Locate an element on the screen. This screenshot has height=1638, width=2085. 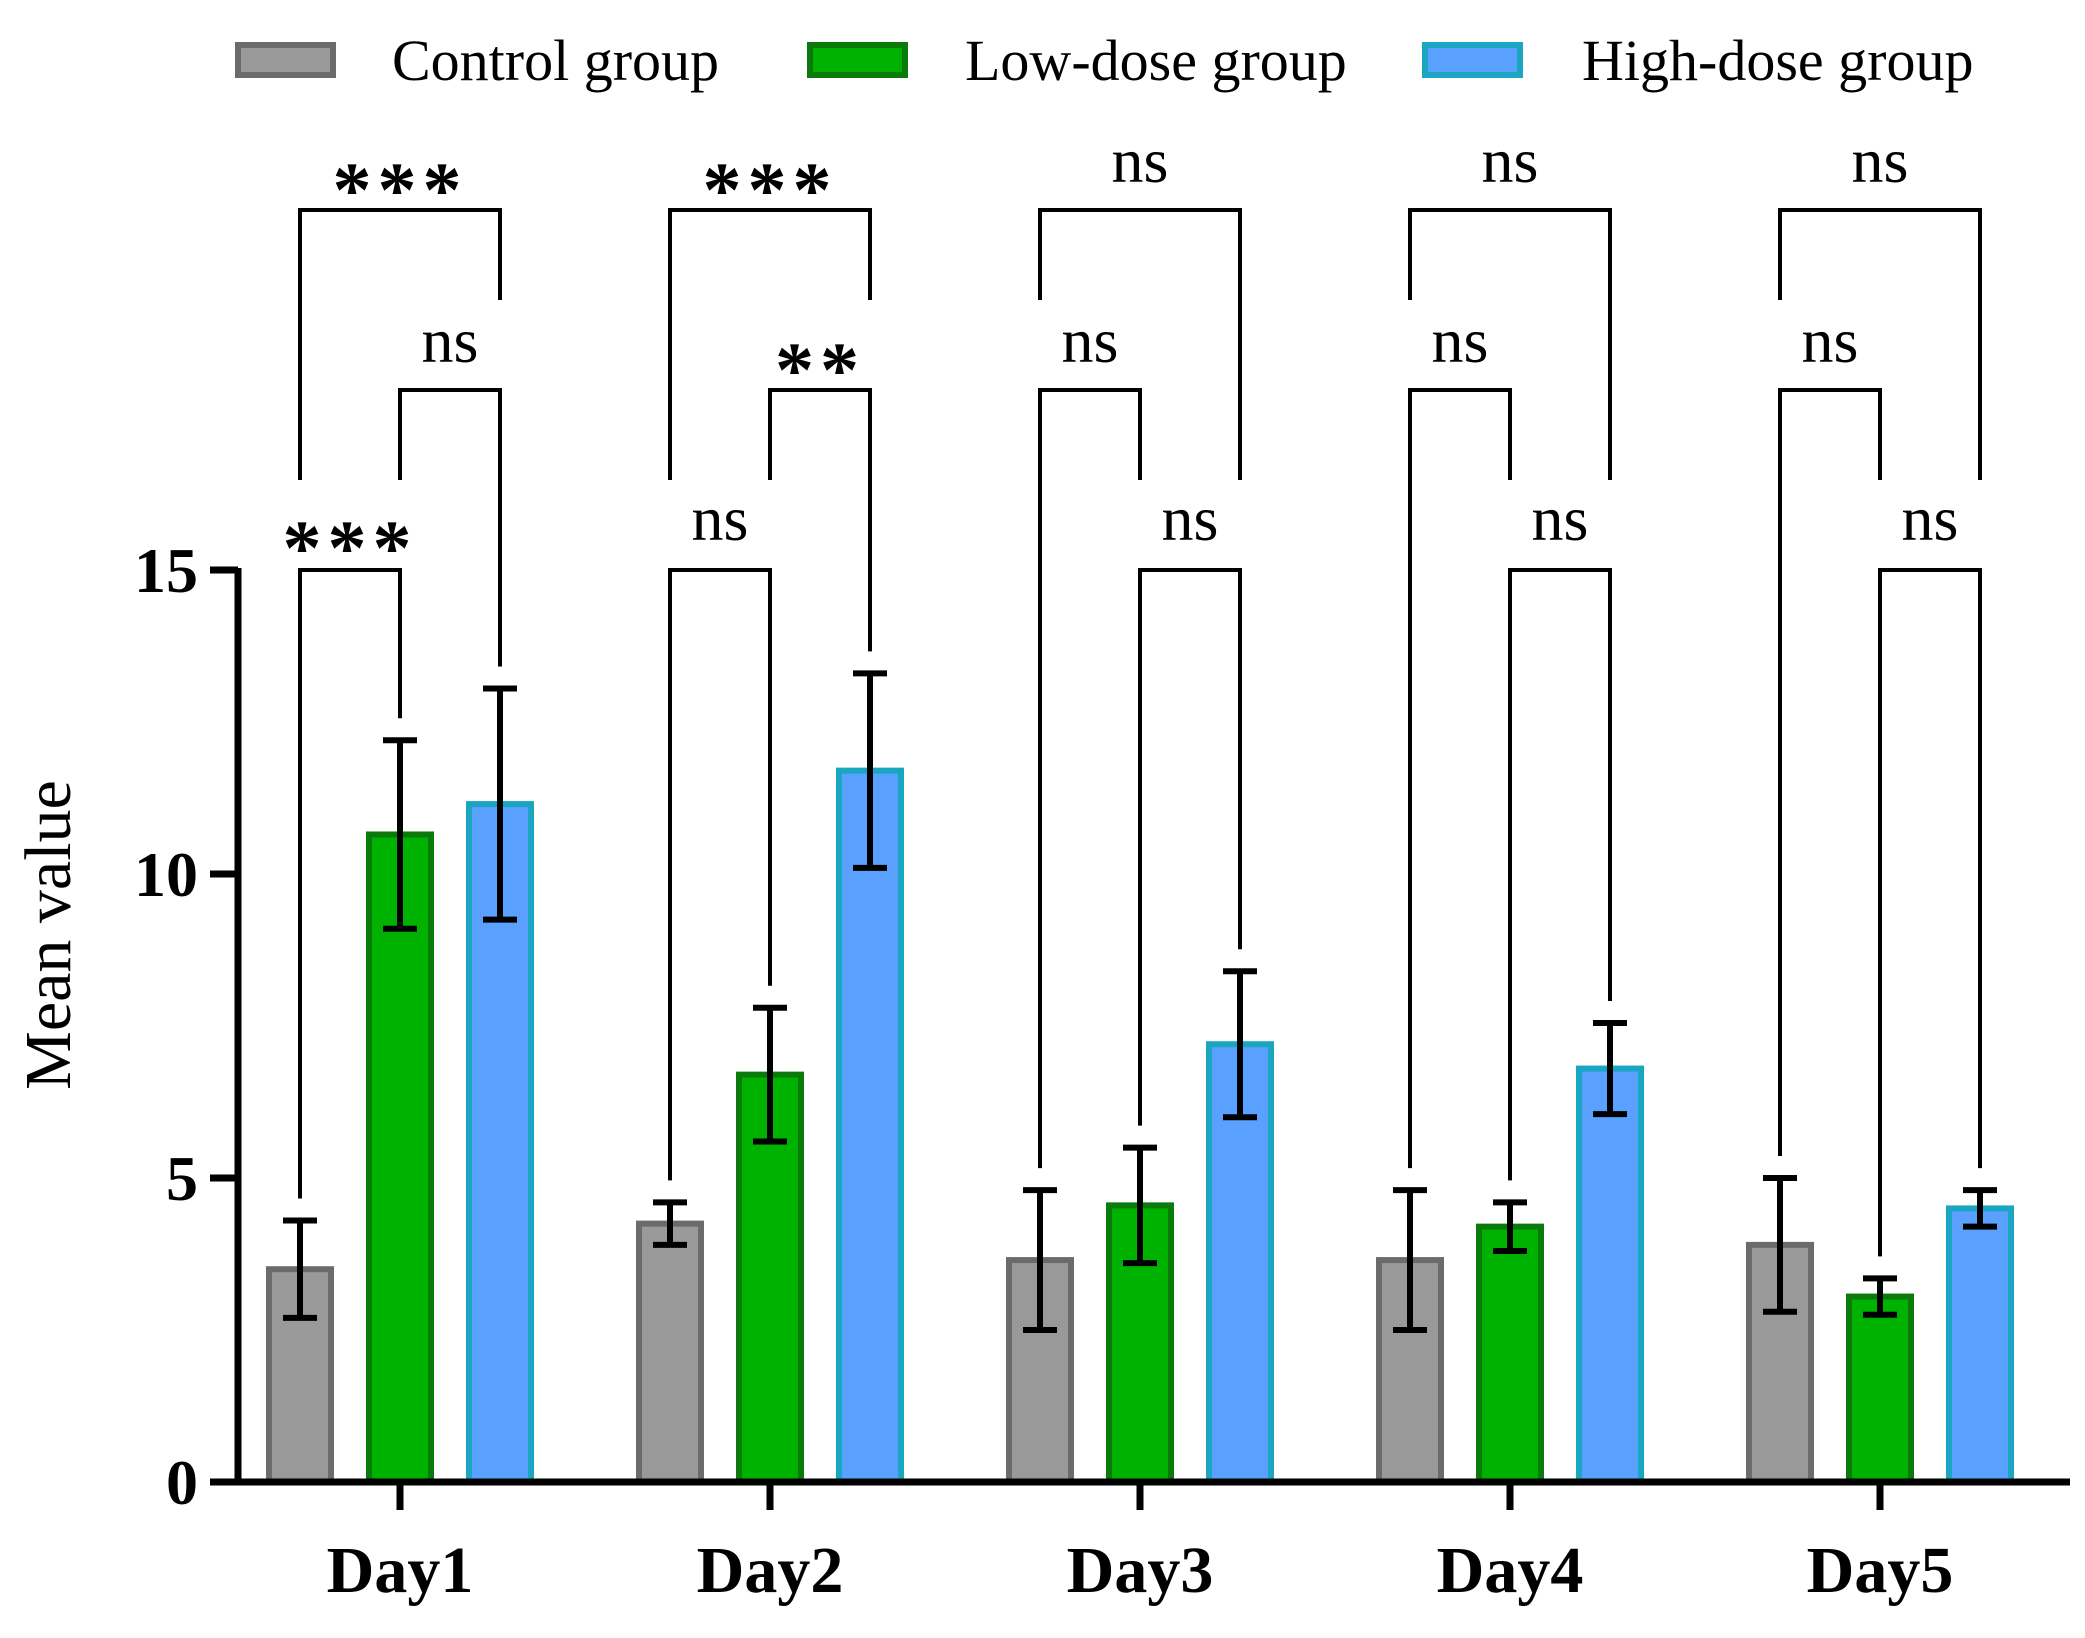
significance-label-day3-low-high: ns is located at coordinates (1190, 518).